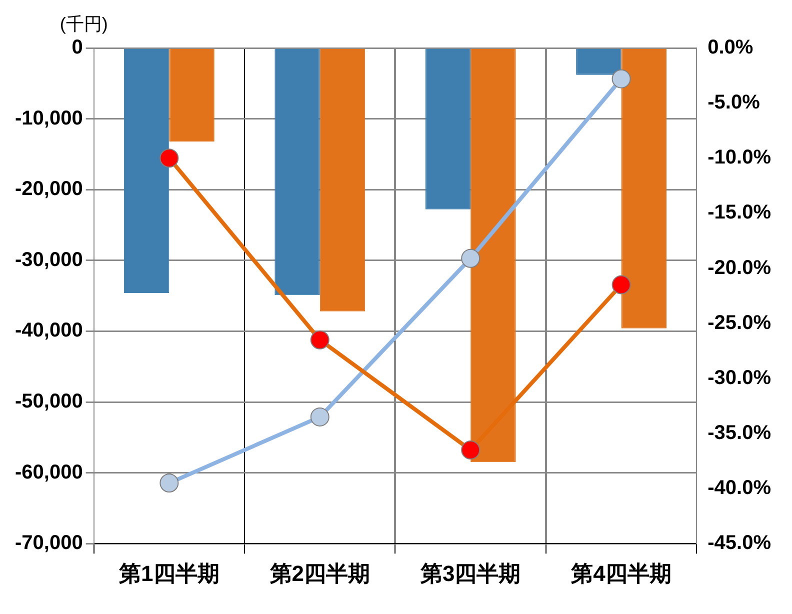 The image size is (792, 614). I want to click on y-tick-label: -30,000, so click(48, 259).